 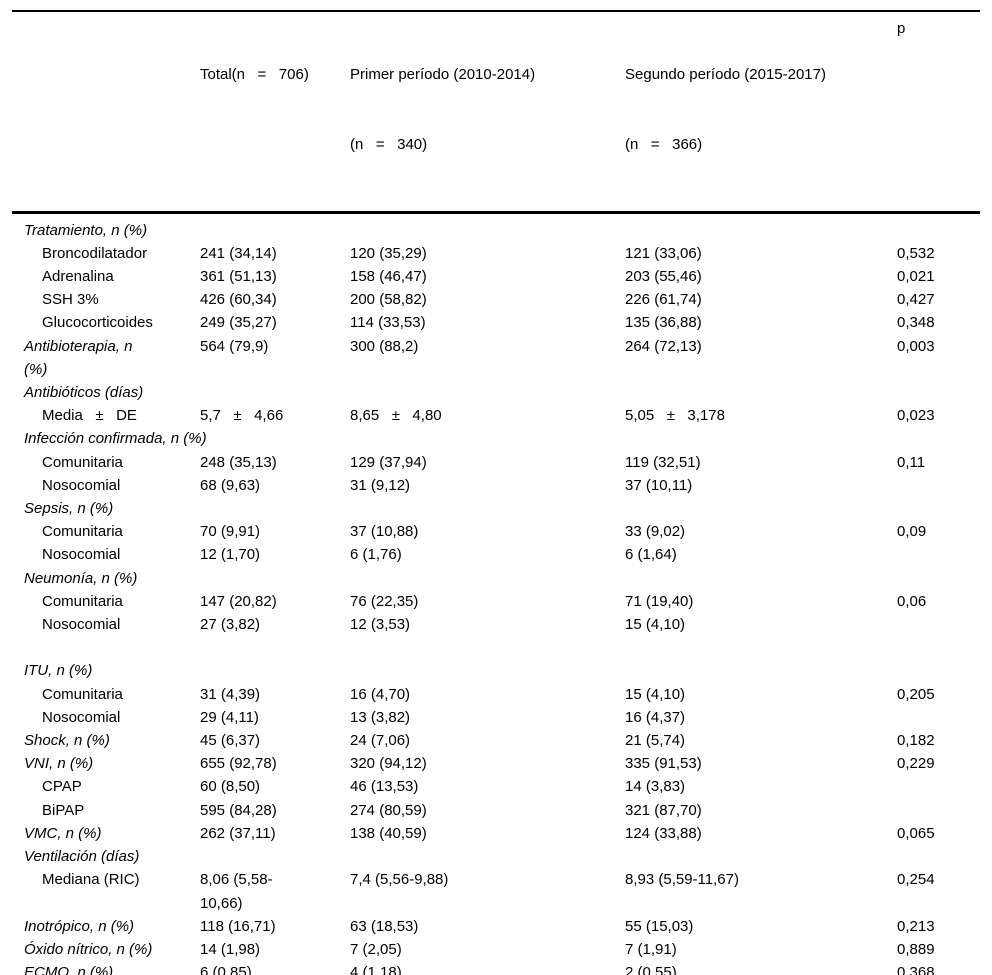 What do you see at coordinates (655, 717) in the screenshot?
I see `cell-segundo-periodo: 16 (4,37)` at bounding box center [655, 717].